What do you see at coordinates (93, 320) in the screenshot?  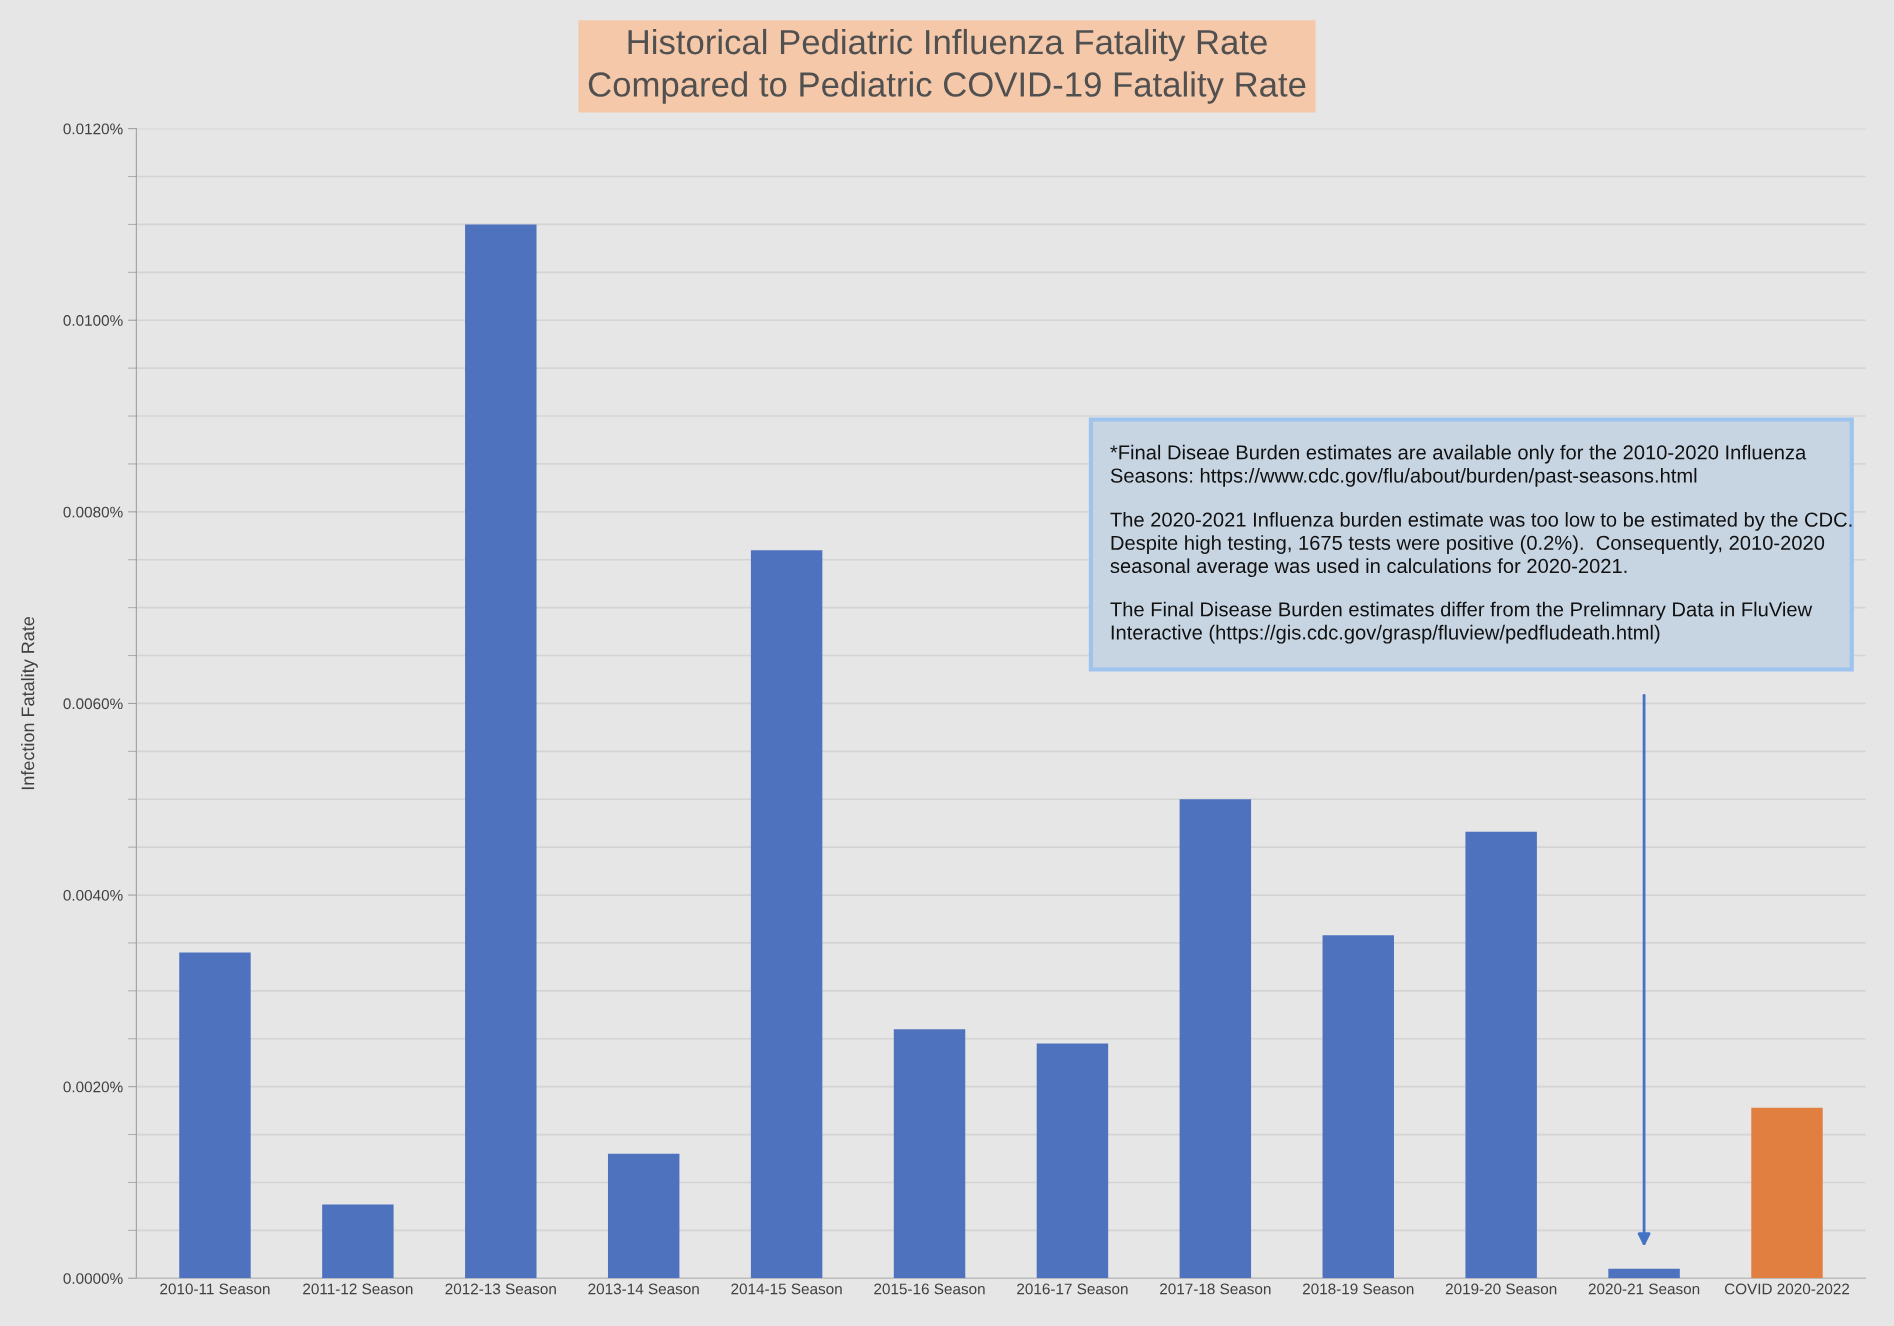 I see `y-tick-label: 0.0100%` at bounding box center [93, 320].